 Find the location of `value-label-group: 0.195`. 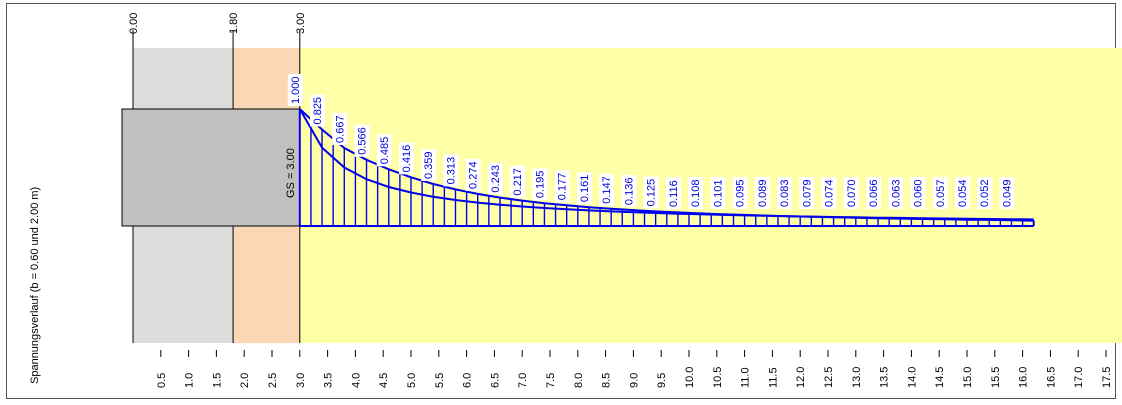

value-label-group: 0.195 is located at coordinates (540, 184).